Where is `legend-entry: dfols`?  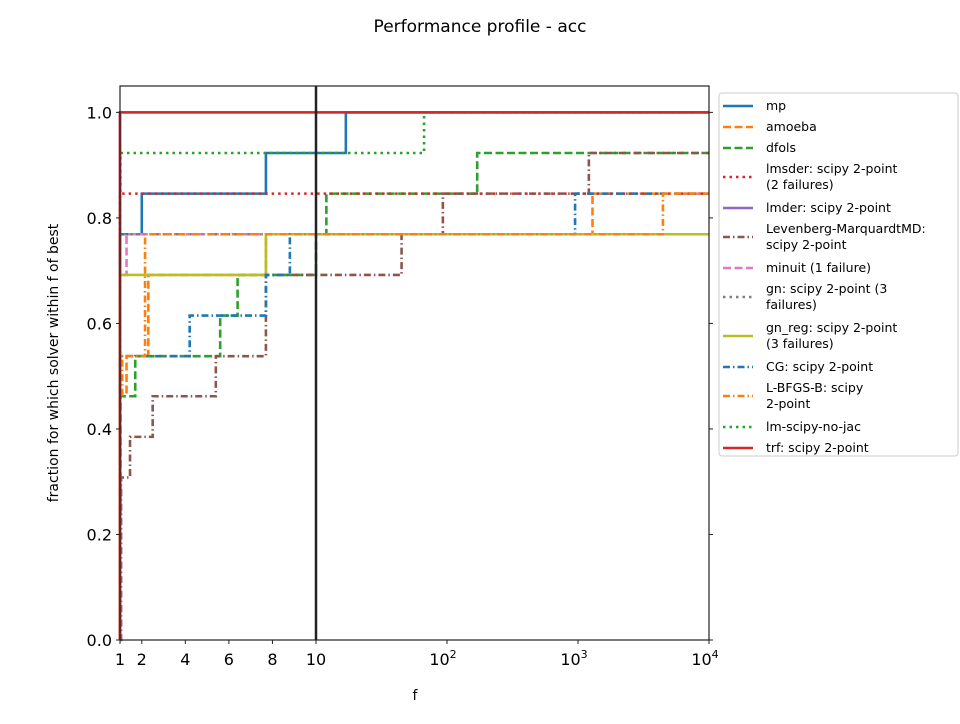
legend-entry: dfols is located at coordinates (759, 147).